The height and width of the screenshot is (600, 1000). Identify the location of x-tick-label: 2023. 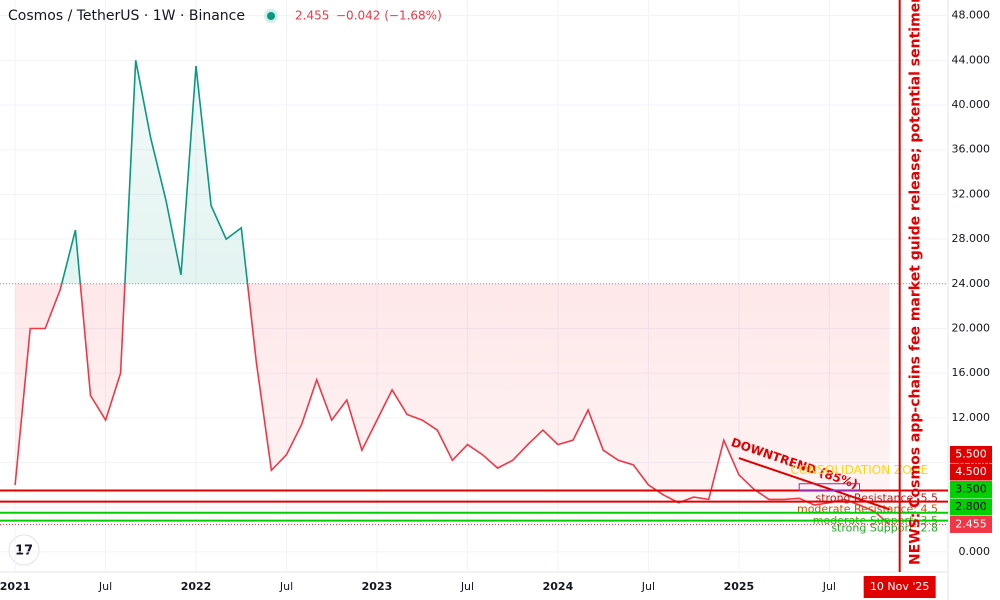
(377, 586).